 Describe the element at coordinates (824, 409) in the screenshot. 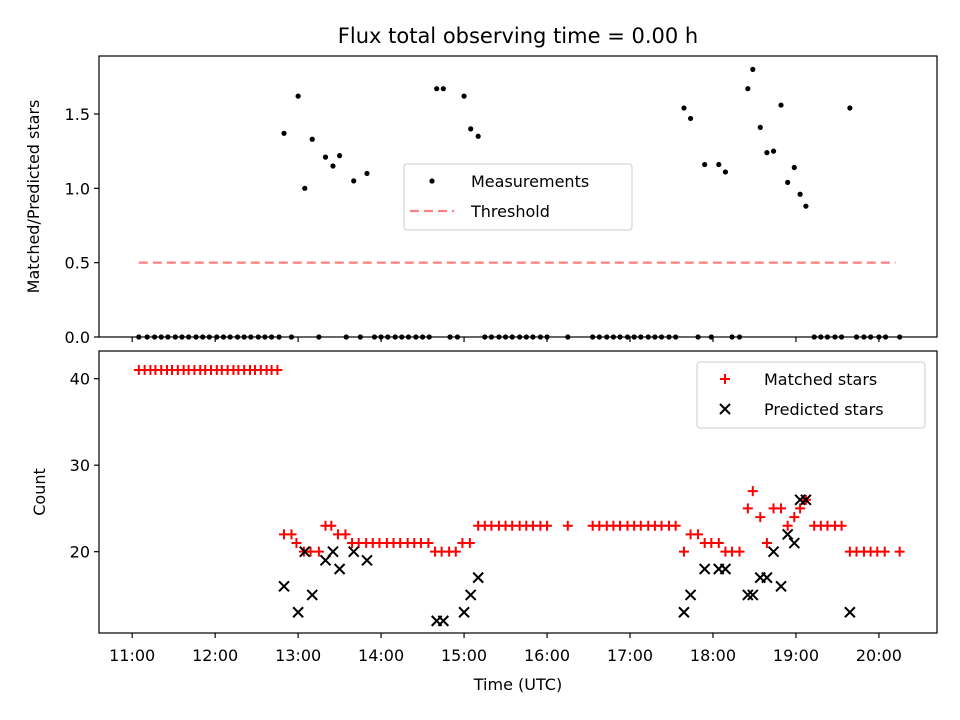

I see `legend-label: Predicted stars` at that location.